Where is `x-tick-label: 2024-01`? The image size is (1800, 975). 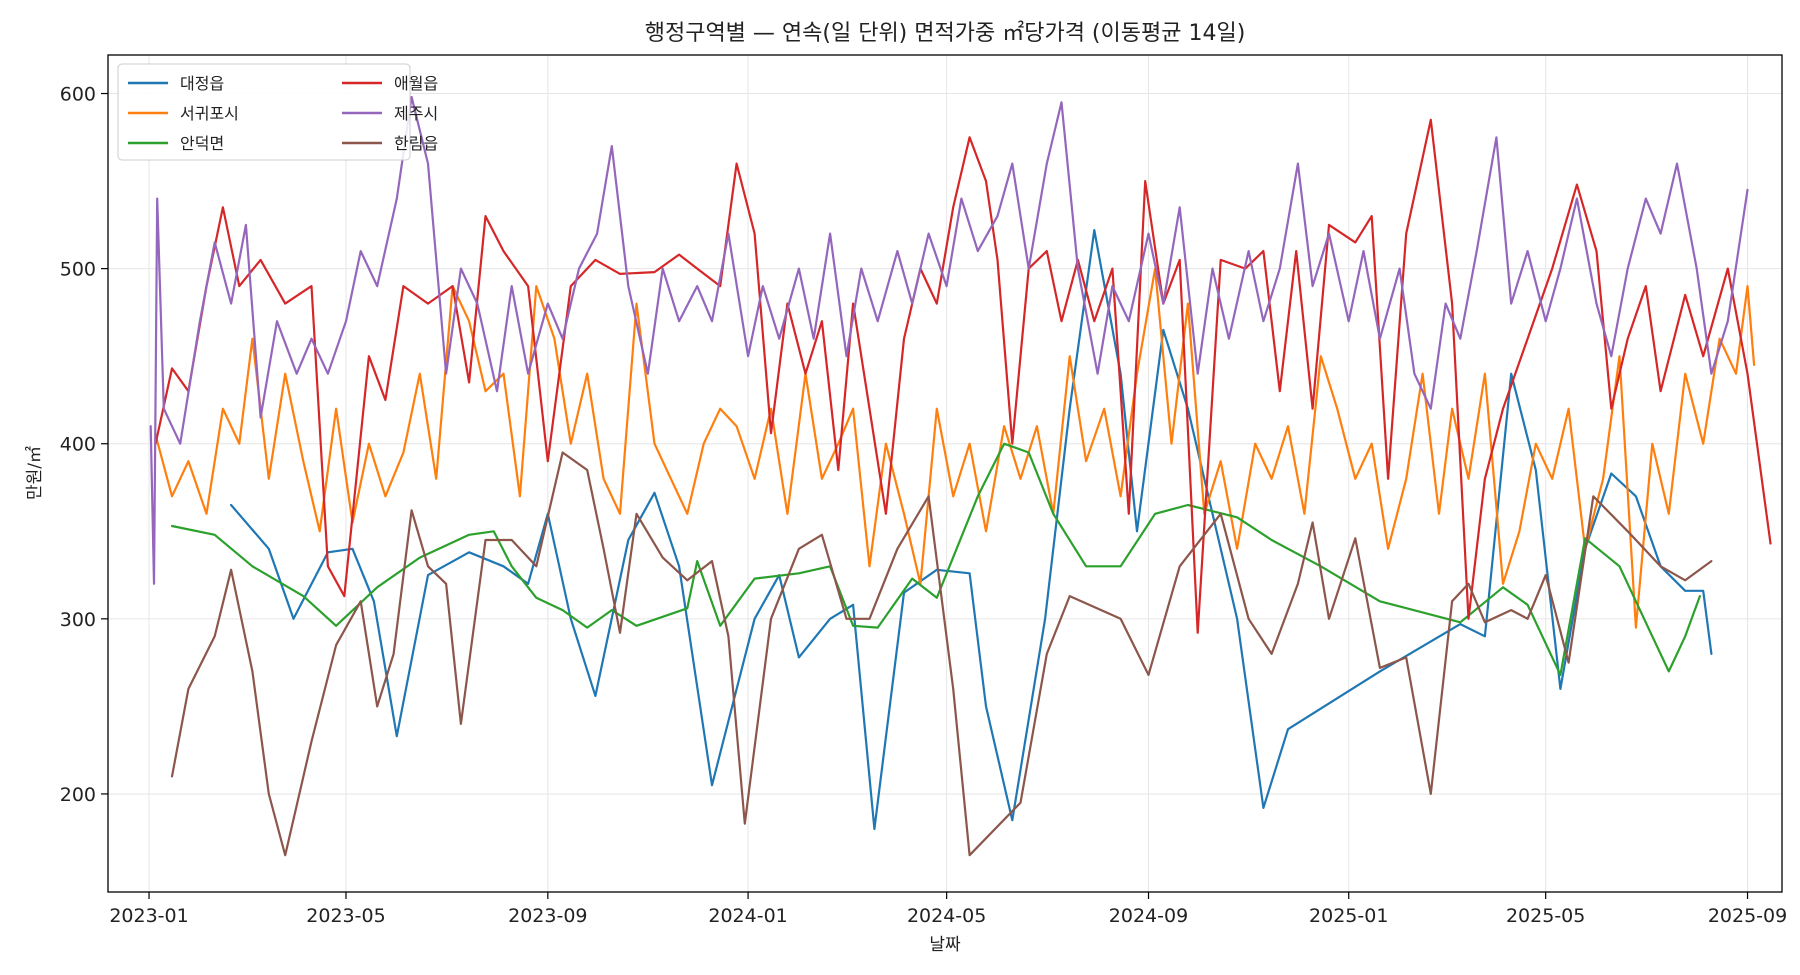
x-tick-label: 2024-01 is located at coordinates (747, 916).